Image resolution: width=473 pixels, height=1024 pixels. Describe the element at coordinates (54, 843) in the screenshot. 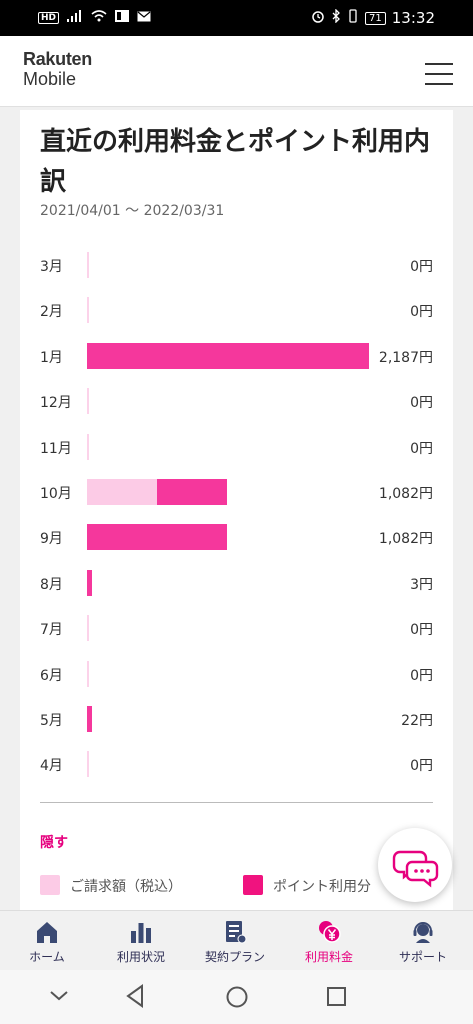

I see `hide-toggle-link: 隠す` at that location.